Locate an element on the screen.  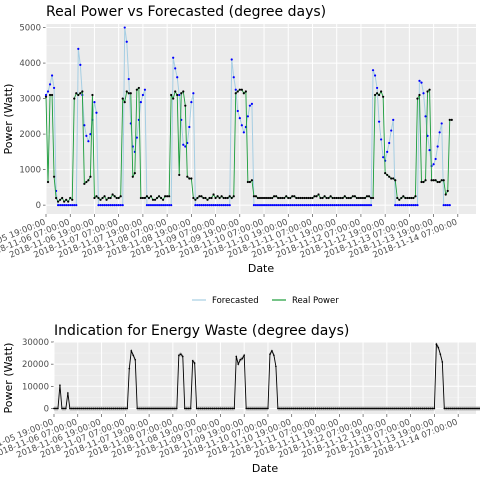
chart1-ytick-label: 3000 is located at coordinates (30, 100).